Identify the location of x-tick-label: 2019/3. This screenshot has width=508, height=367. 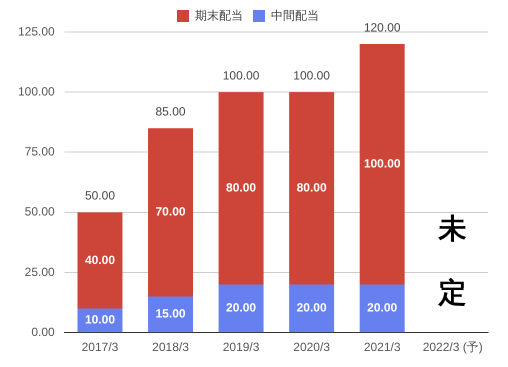
(241, 347).